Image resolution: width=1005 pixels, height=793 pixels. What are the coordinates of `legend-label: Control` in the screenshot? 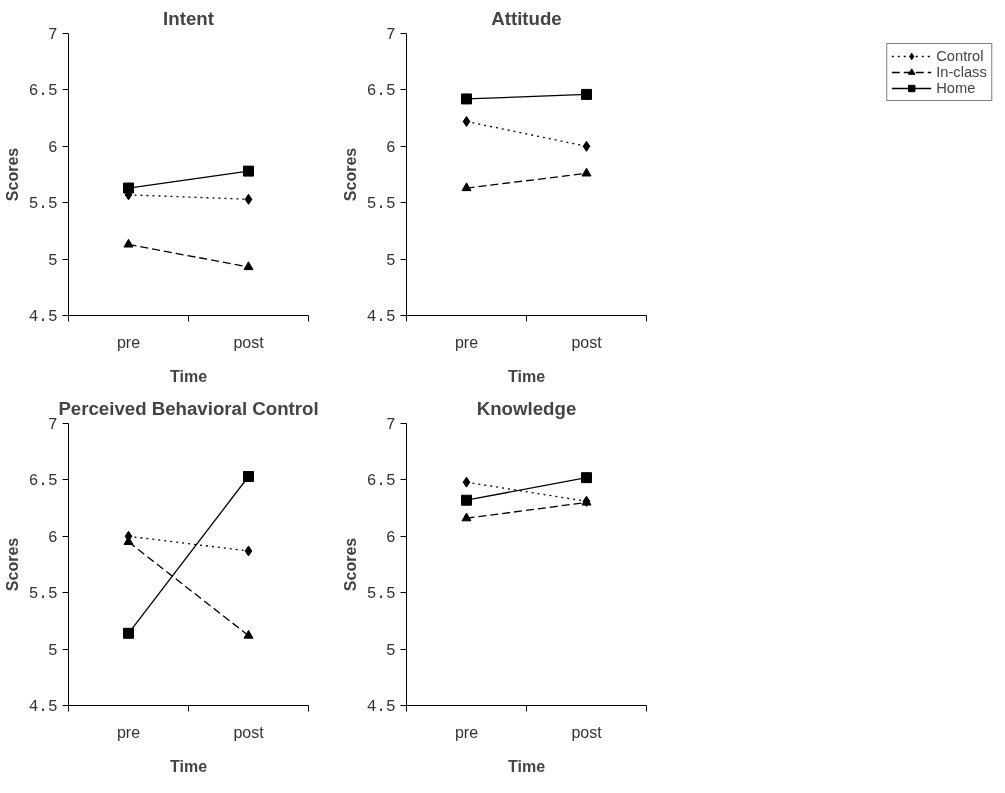 It's located at (960, 56).